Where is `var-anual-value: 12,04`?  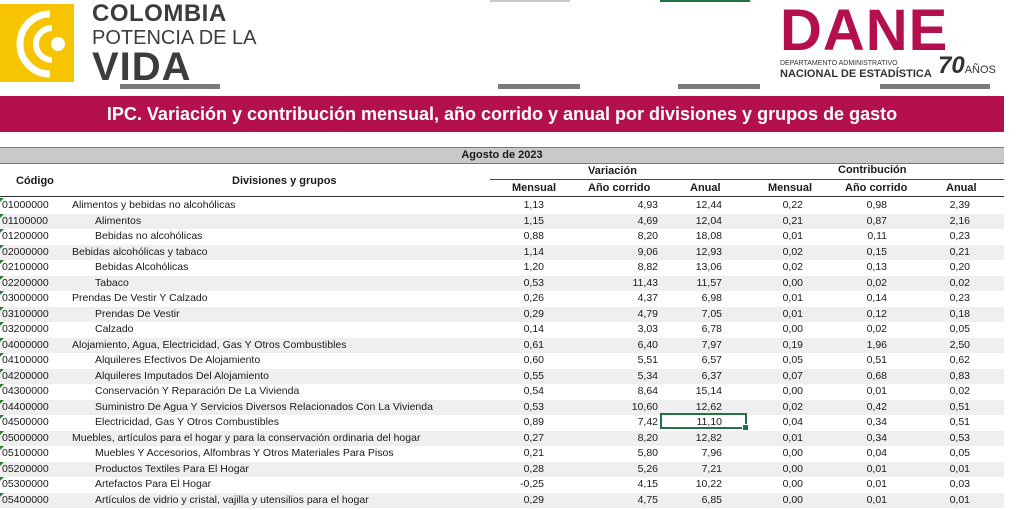
var-anual-value: 12,04 is located at coordinates (708, 220).